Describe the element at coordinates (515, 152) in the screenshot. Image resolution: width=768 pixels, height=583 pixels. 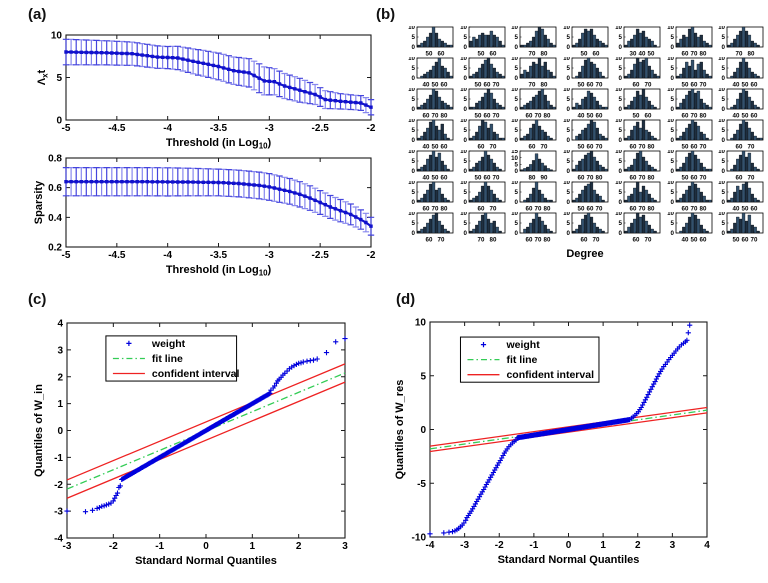
I see `hist-y-tick-label: 15` at that location.